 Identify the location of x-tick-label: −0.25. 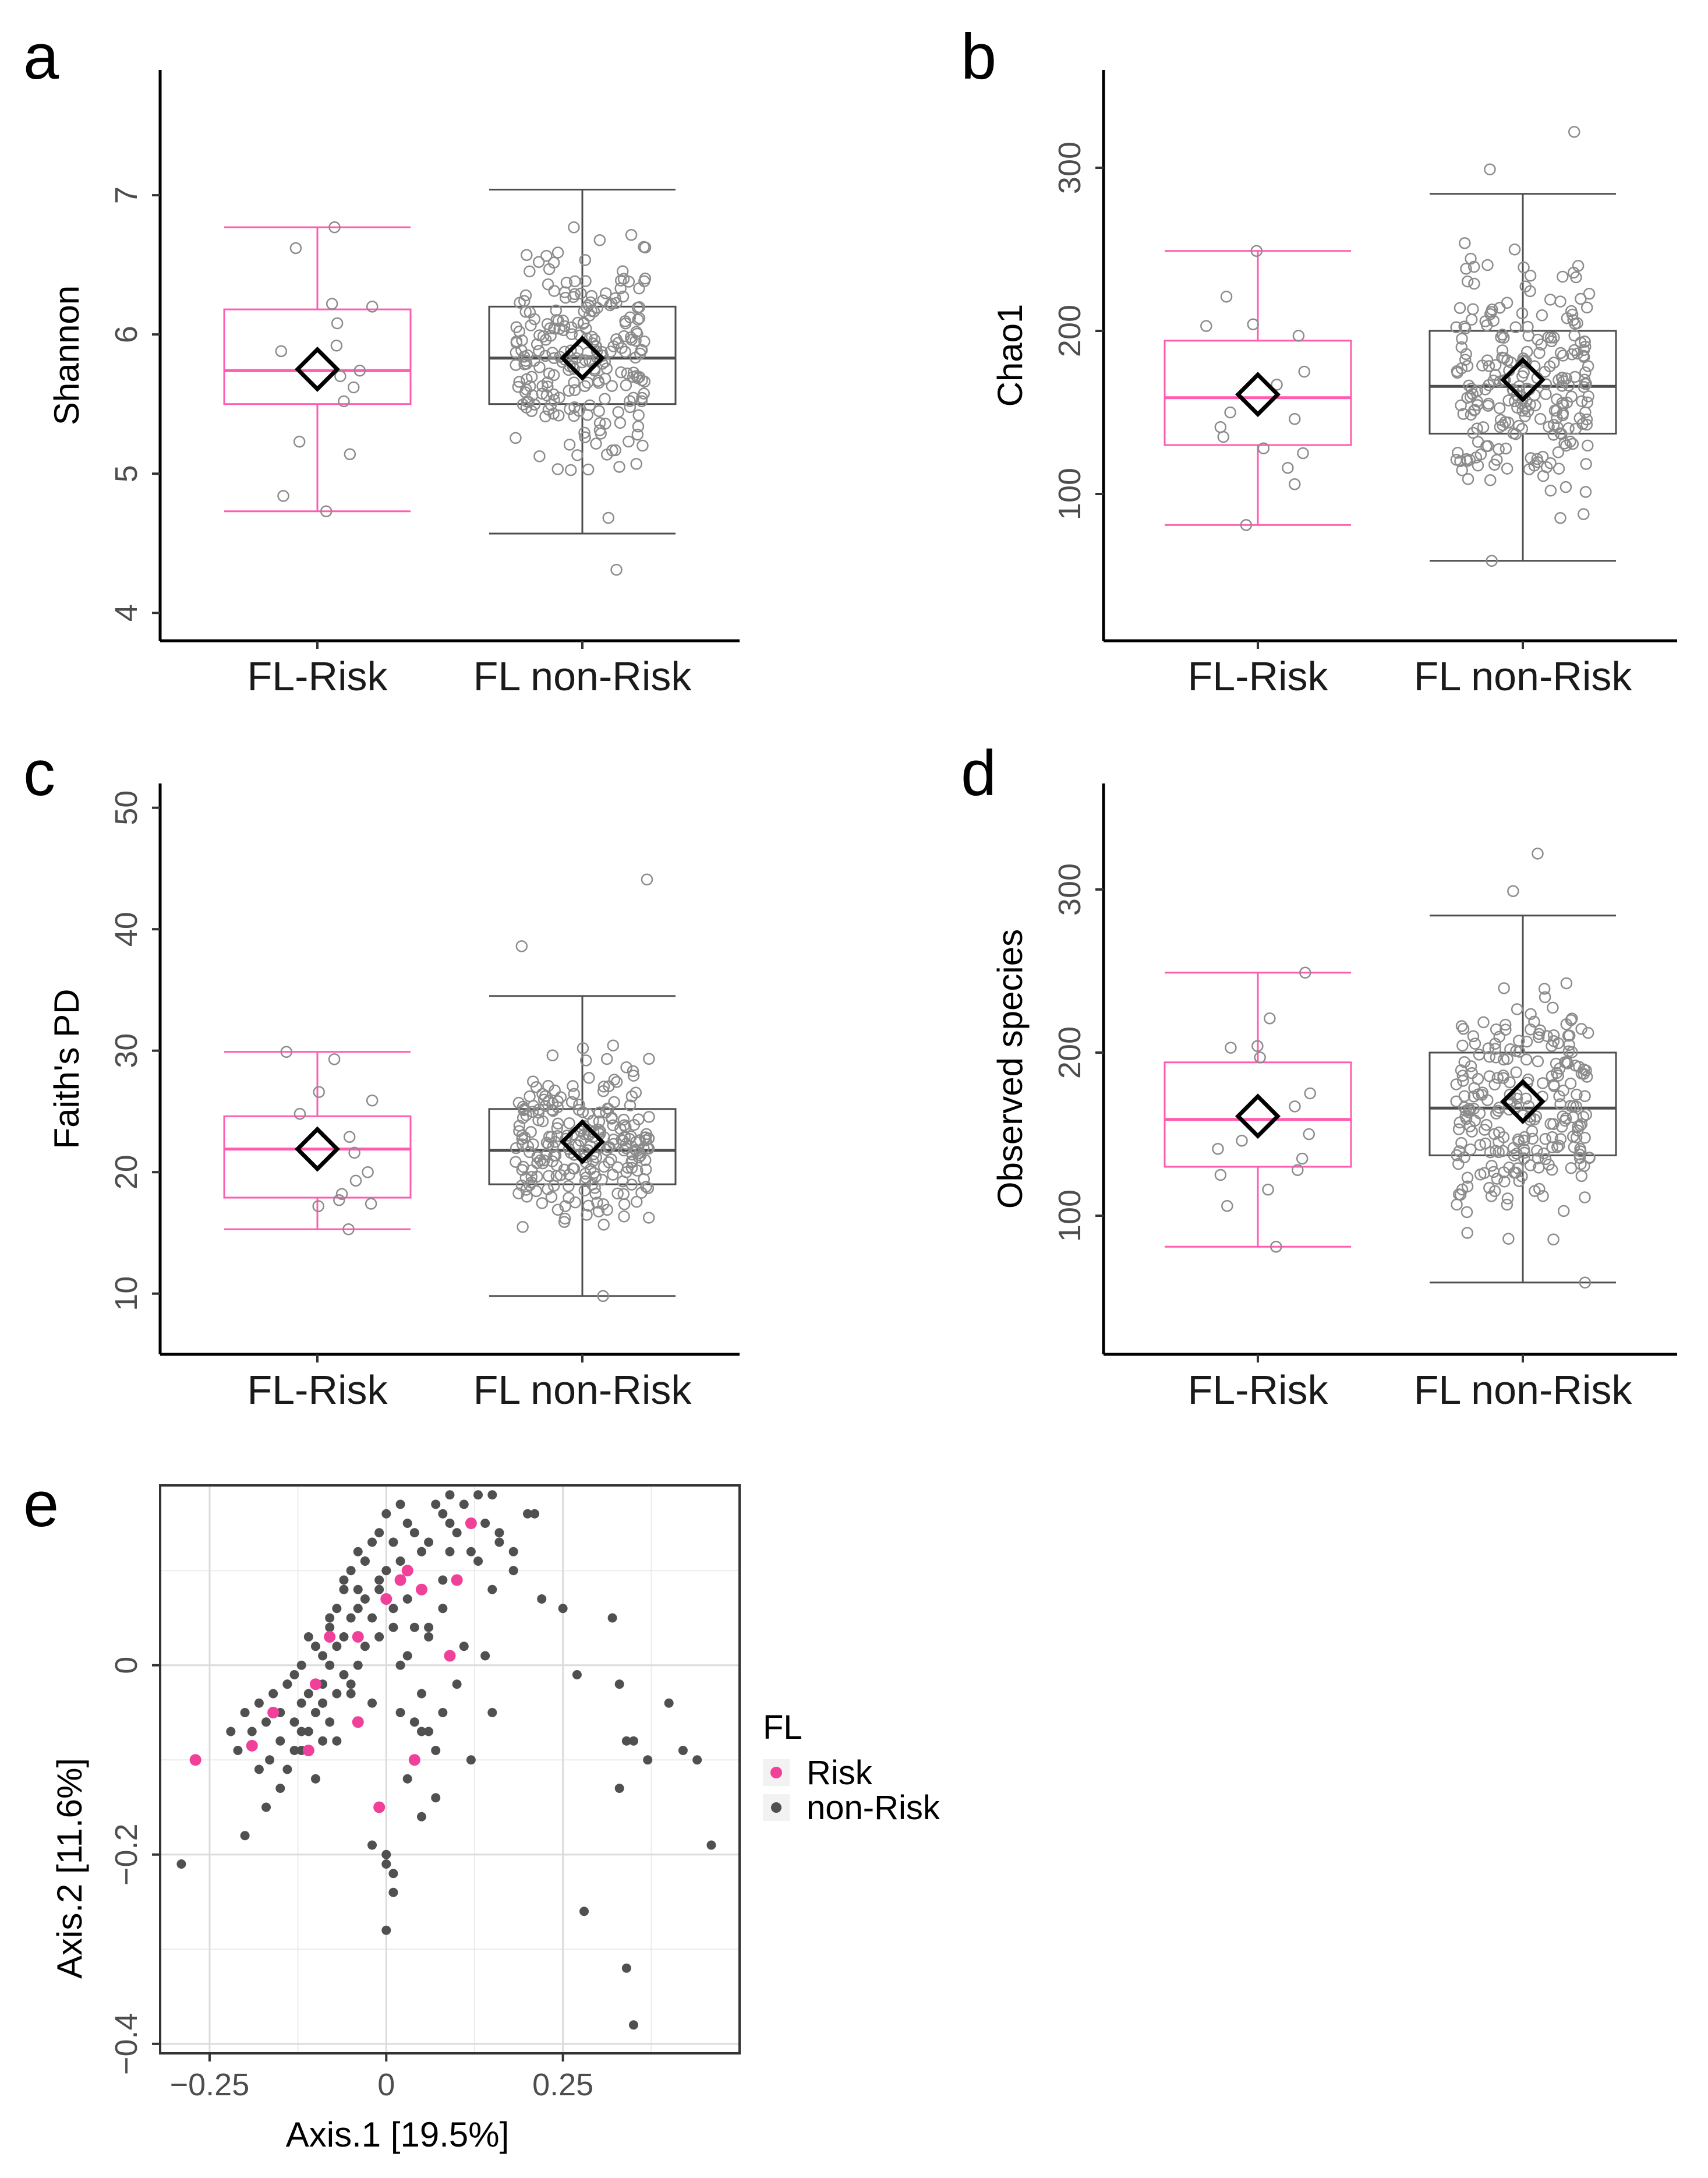
(210, 2084).